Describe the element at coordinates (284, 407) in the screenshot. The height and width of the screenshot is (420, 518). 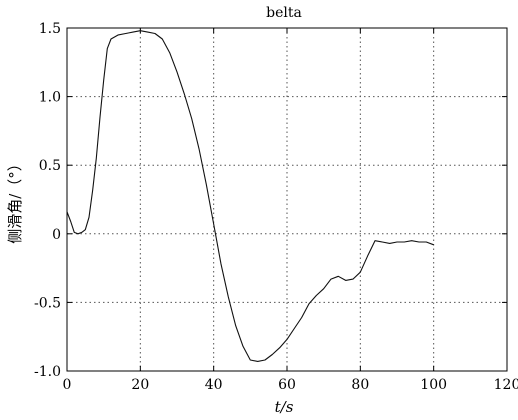
I see `x-axis-label: t/s` at that location.